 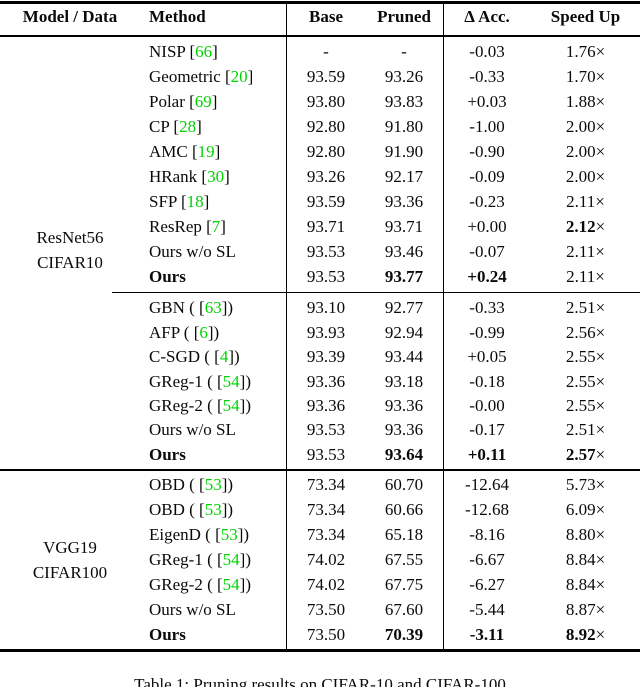 What do you see at coordinates (580, 584) in the screenshot?
I see `speed-up-value: 8.84` at bounding box center [580, 584].